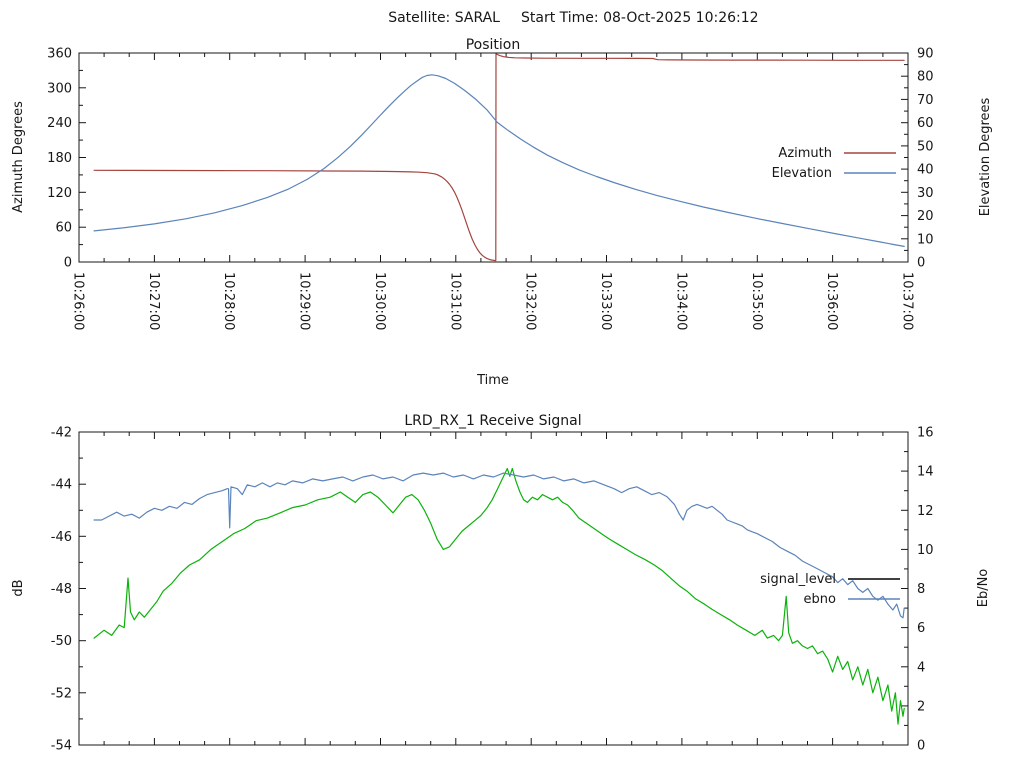 The image size is (1024, 768). What do you see at coordinates (492, 380) in the screenshot?
I see `time-axis-label: Time` at bounding box center [492, 380].